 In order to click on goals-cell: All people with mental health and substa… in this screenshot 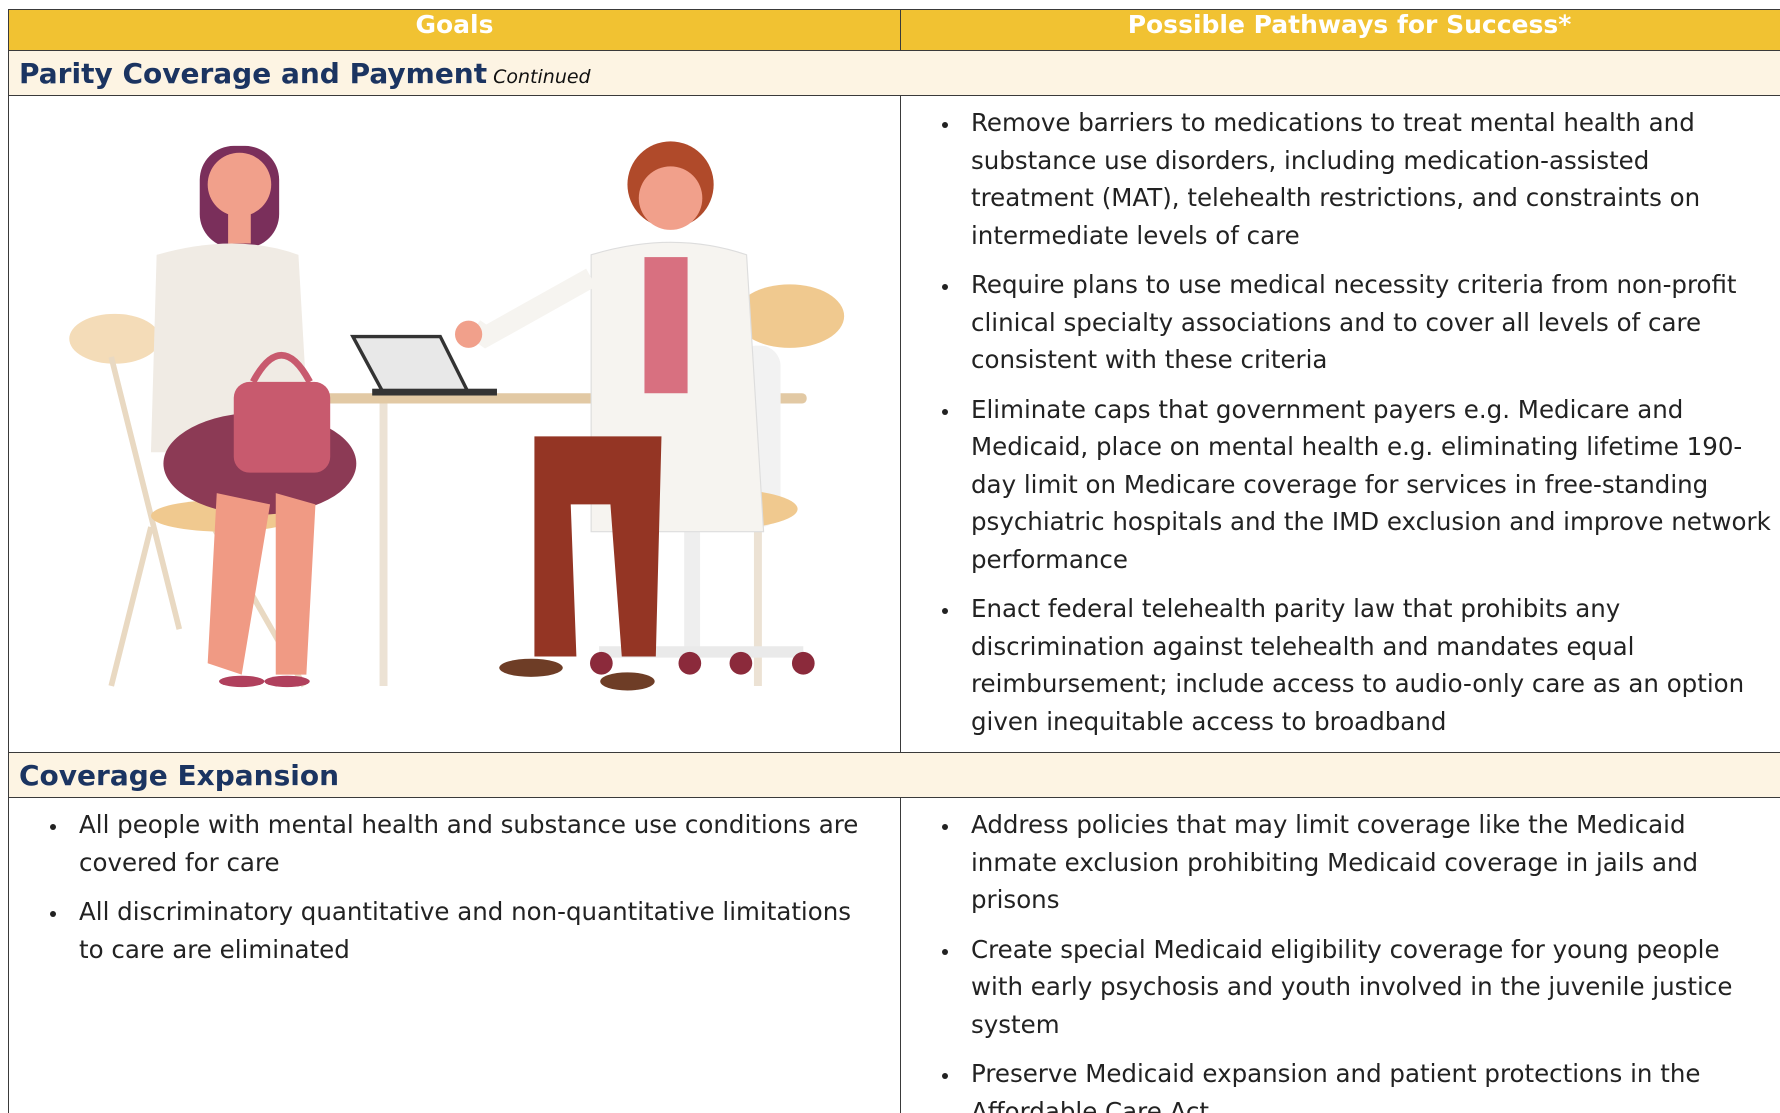, I will do `click(454, 955)`.